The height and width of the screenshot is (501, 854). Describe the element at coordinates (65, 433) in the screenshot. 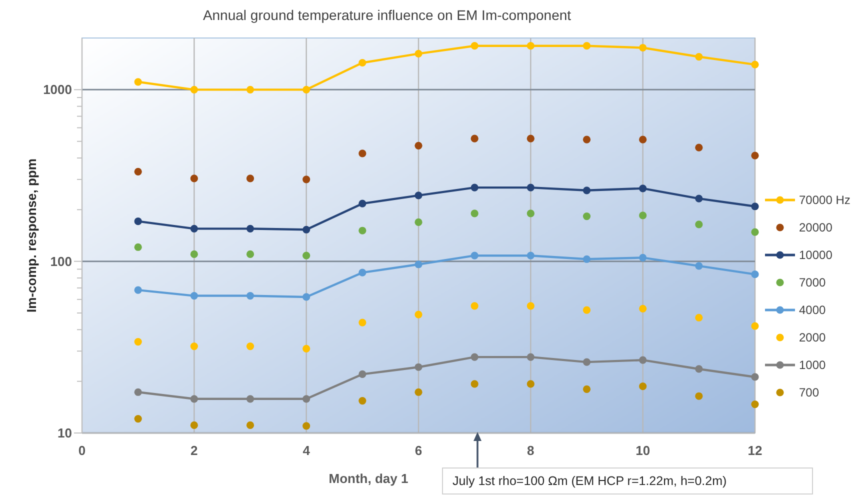

I see `y-tick-label: 10` at that location.